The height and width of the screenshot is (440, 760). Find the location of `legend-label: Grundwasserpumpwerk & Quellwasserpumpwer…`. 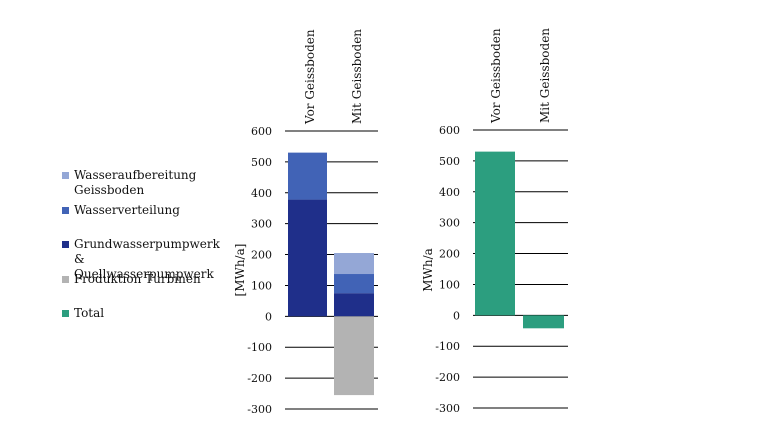

legend-label: Grundwasserpumpwerk & Quellwasserpumpwer… is located at coordinates (147, 259).